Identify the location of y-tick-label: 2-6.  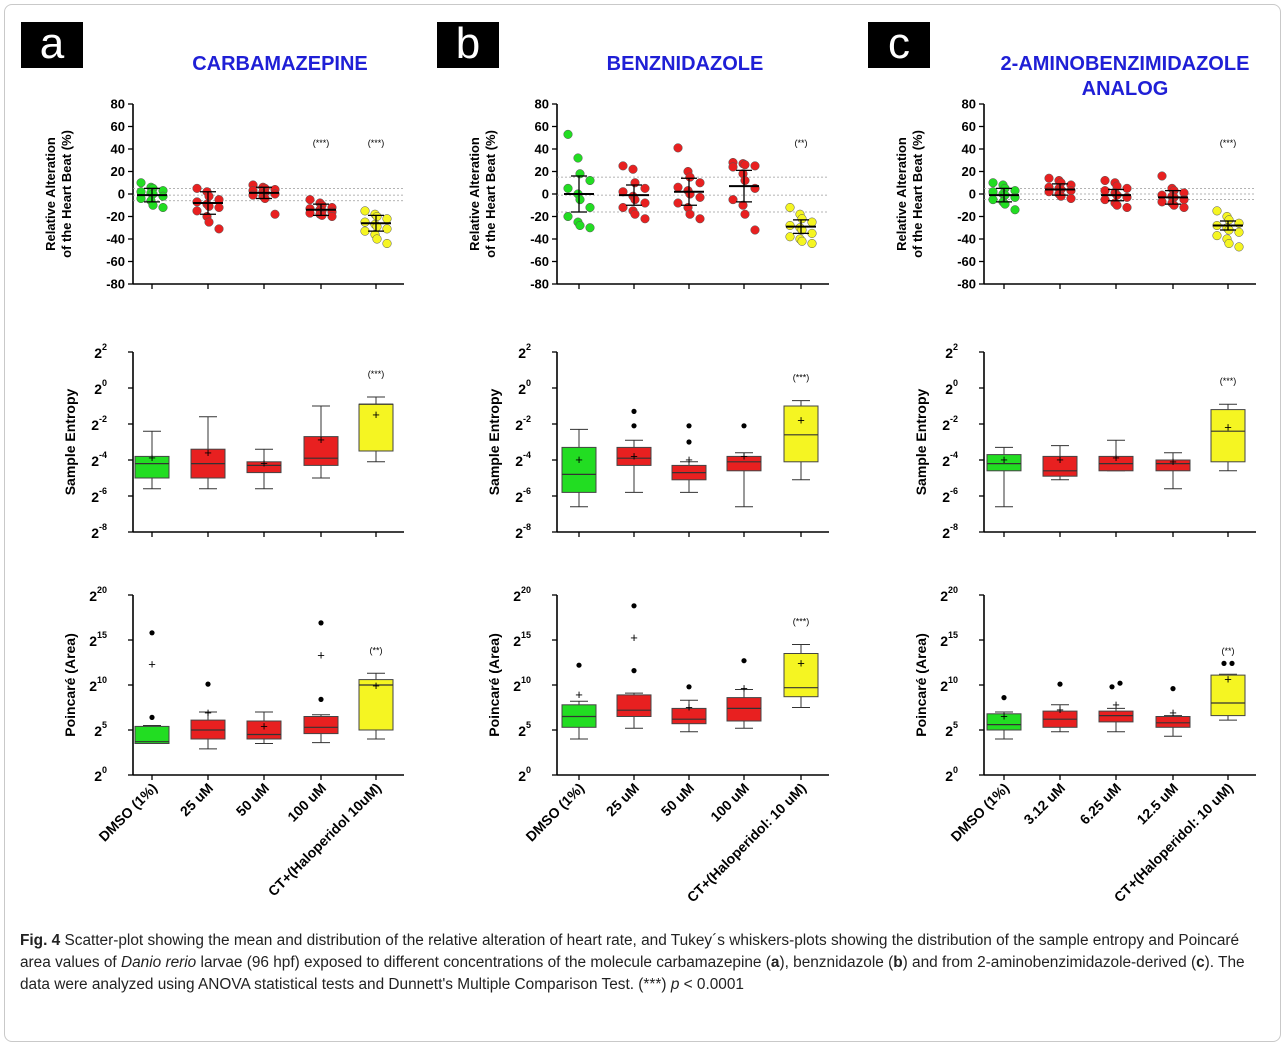
(99, 495).